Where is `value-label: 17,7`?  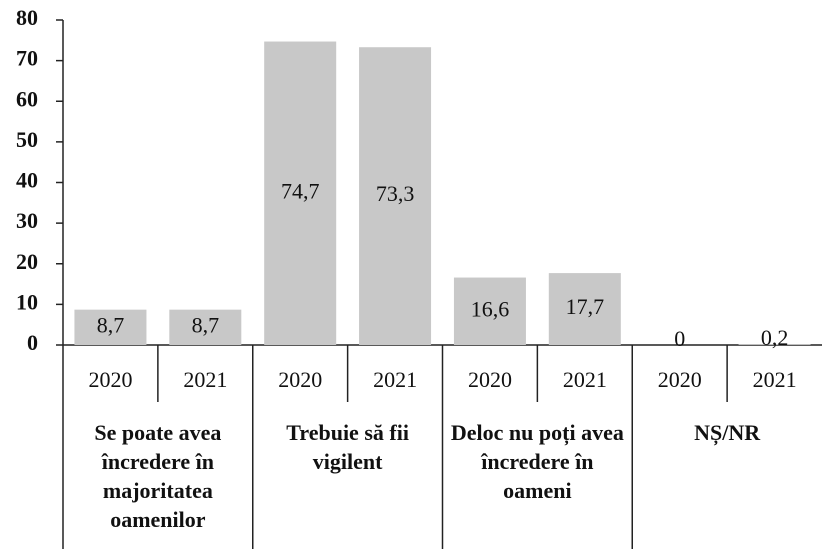
value-label: 17,7 is located at coordinates (585, 306).